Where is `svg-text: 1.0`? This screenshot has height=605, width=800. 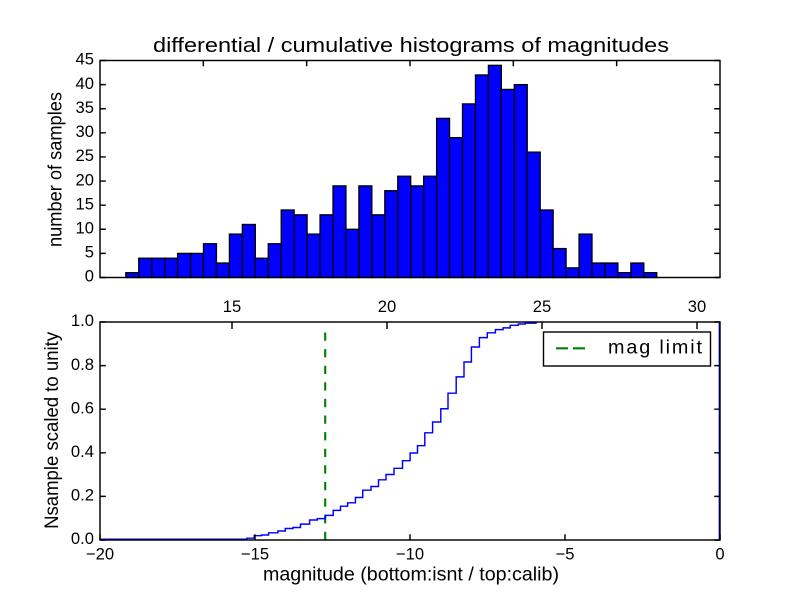
svg-text: 1.0 is located at coordinates (82, 320).